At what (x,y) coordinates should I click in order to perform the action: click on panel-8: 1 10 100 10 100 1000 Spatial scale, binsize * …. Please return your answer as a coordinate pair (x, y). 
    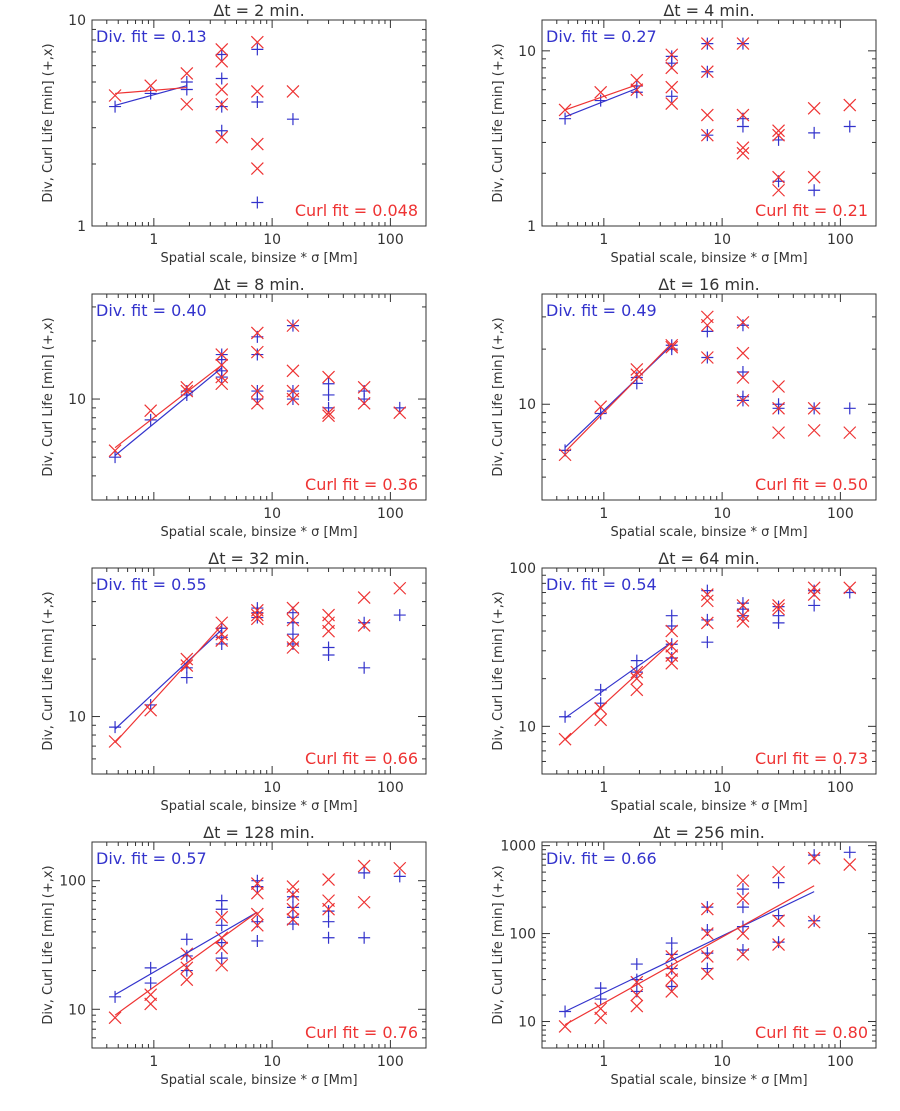
    Looking at the image, I should click on (684, 955).